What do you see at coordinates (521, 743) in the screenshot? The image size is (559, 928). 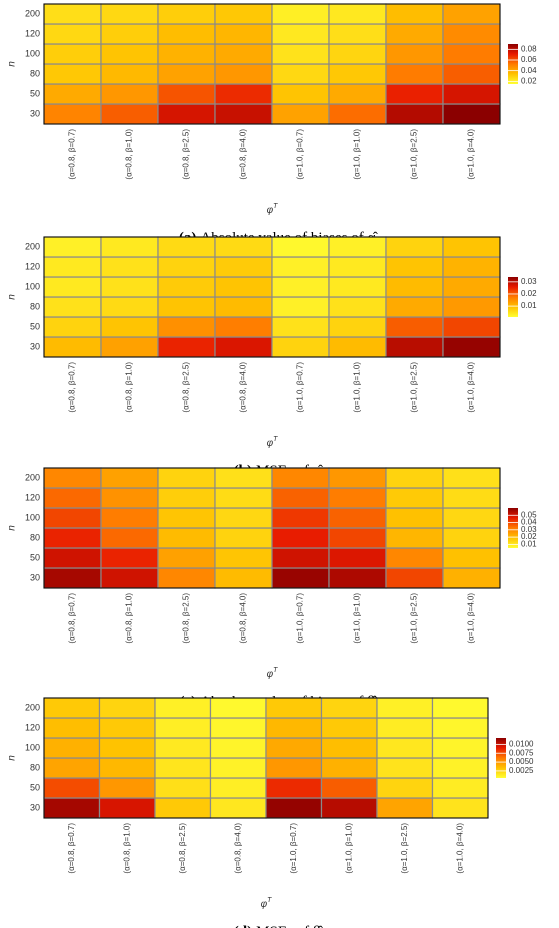 I see `colorbar-tick-label: 0.0100` at bounding box center [521, 743].